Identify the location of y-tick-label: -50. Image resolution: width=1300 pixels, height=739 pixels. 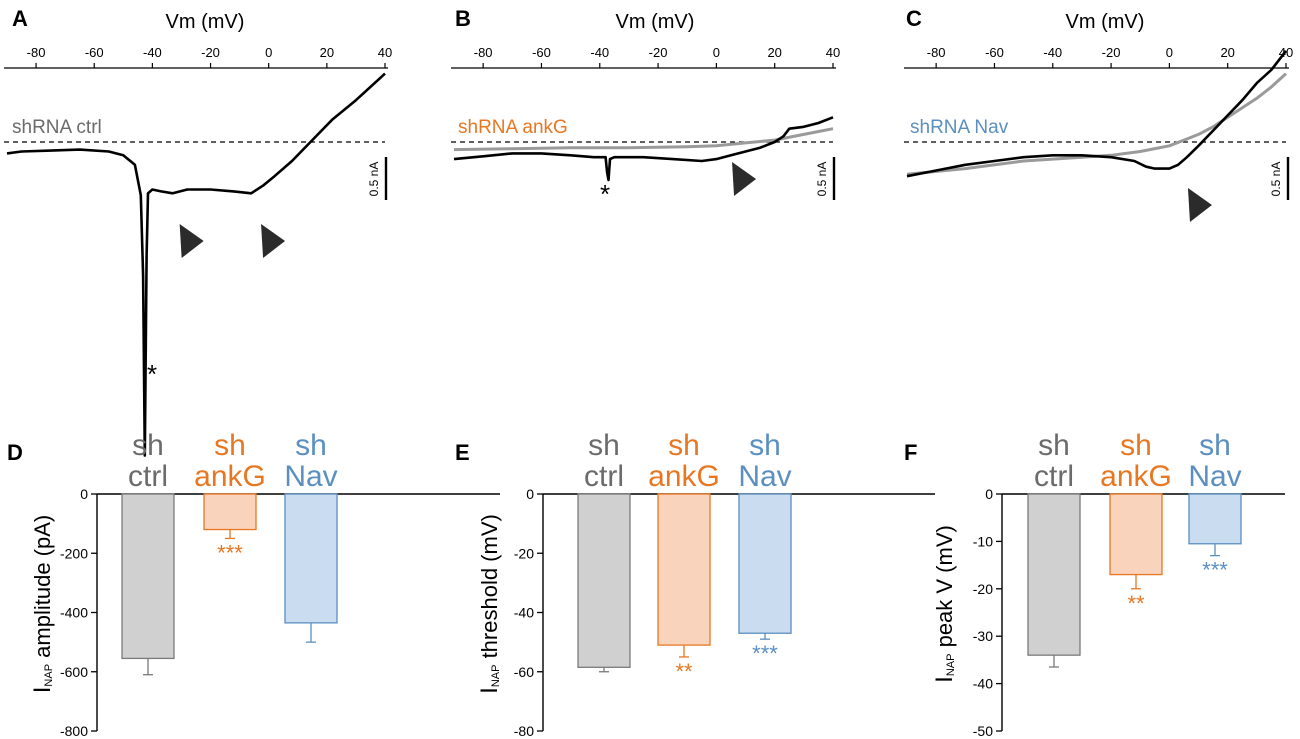
(983, 731).